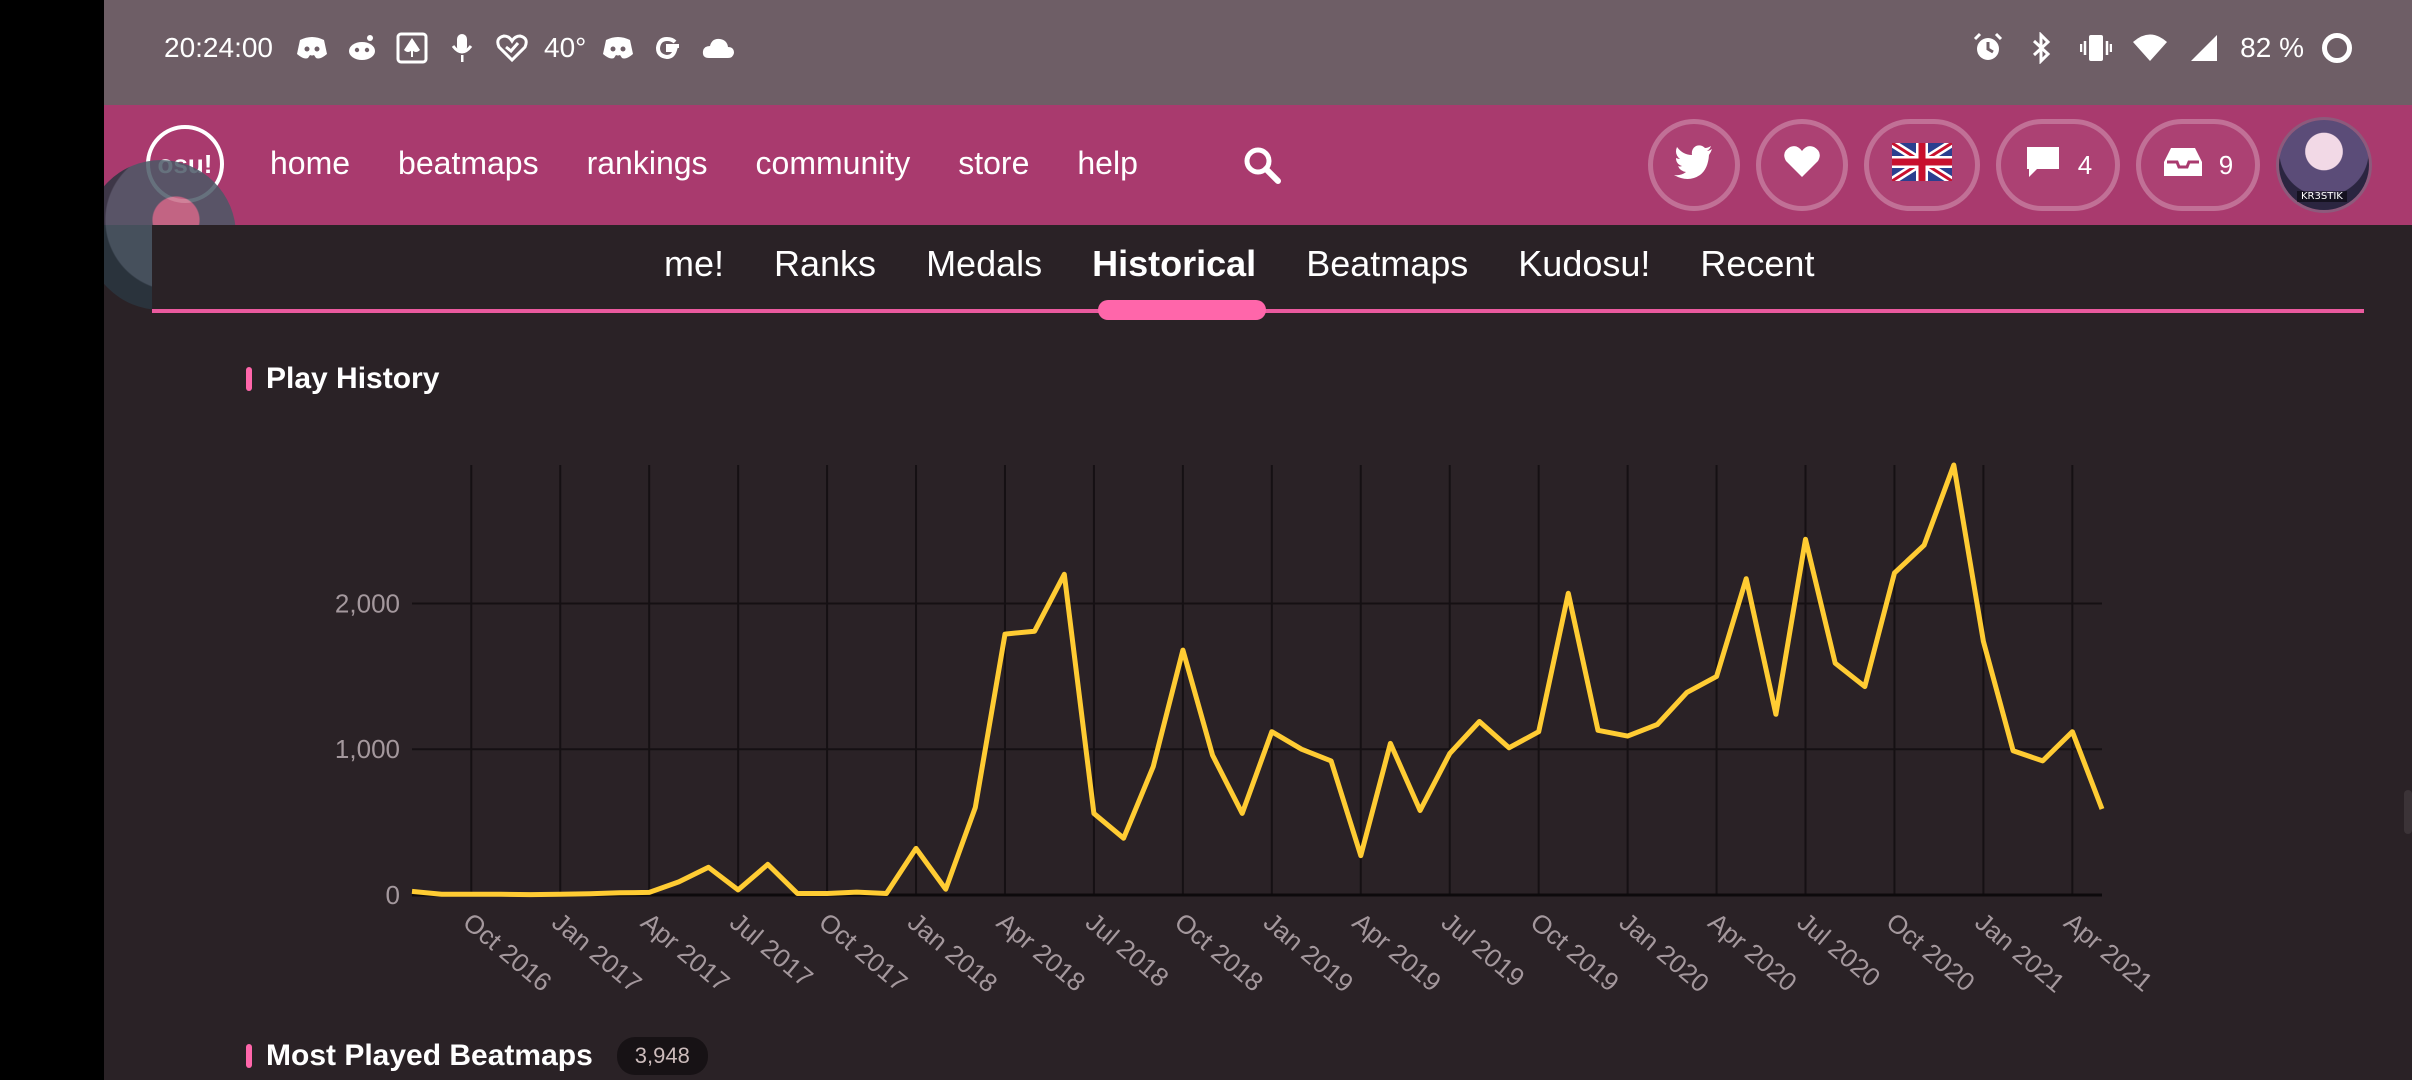  I want to click on tab-historical: Historical, so click(1174, 263).